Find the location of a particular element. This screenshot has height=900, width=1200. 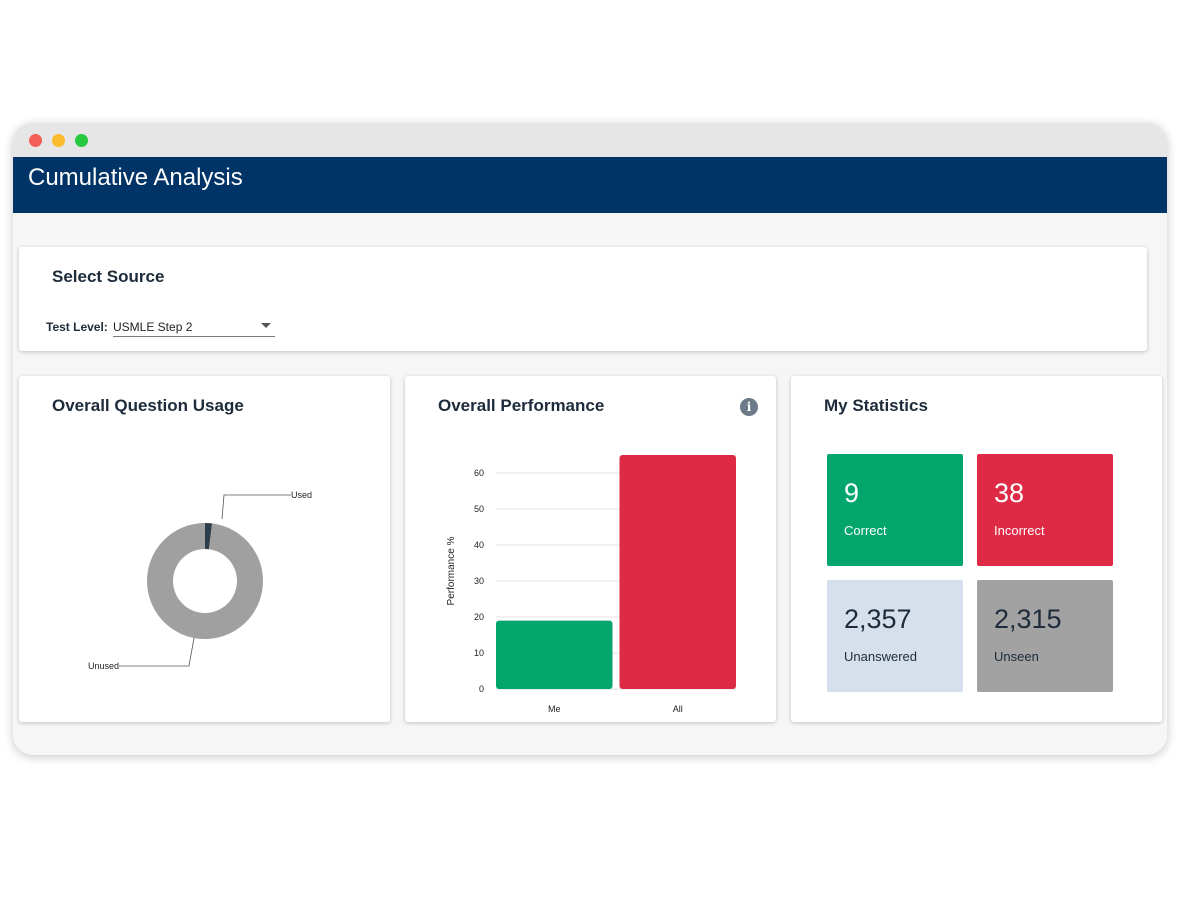

question-usage-card: Overall Question Usage Used Unused is located at coordinates (204, 549).